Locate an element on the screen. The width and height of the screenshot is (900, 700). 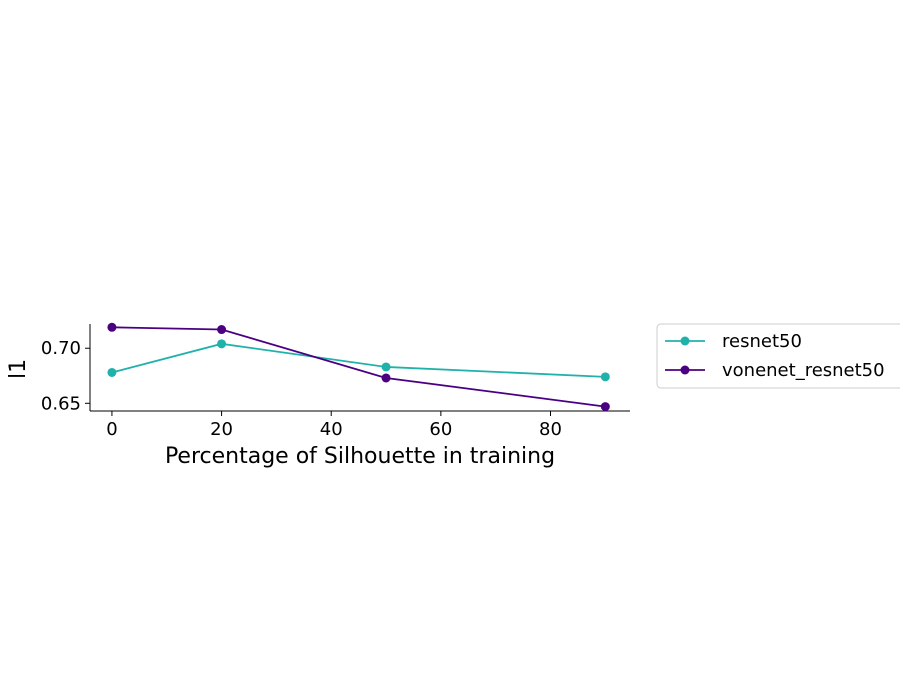
x-tick-label: 20 is located at coordinates (221, 429).